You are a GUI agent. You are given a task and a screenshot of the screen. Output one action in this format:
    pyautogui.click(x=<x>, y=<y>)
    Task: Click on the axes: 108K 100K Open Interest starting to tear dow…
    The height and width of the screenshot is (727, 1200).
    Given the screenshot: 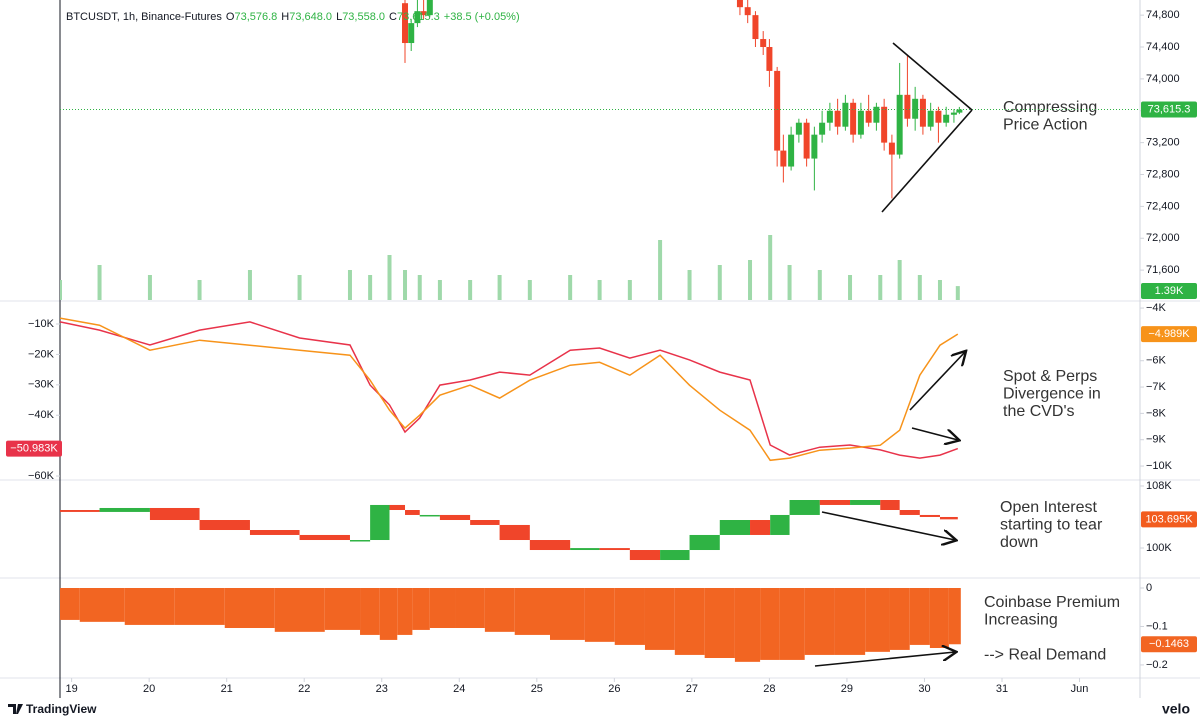 What is the action you would take?
    pyautogui.click(x=1098, y=517)
    